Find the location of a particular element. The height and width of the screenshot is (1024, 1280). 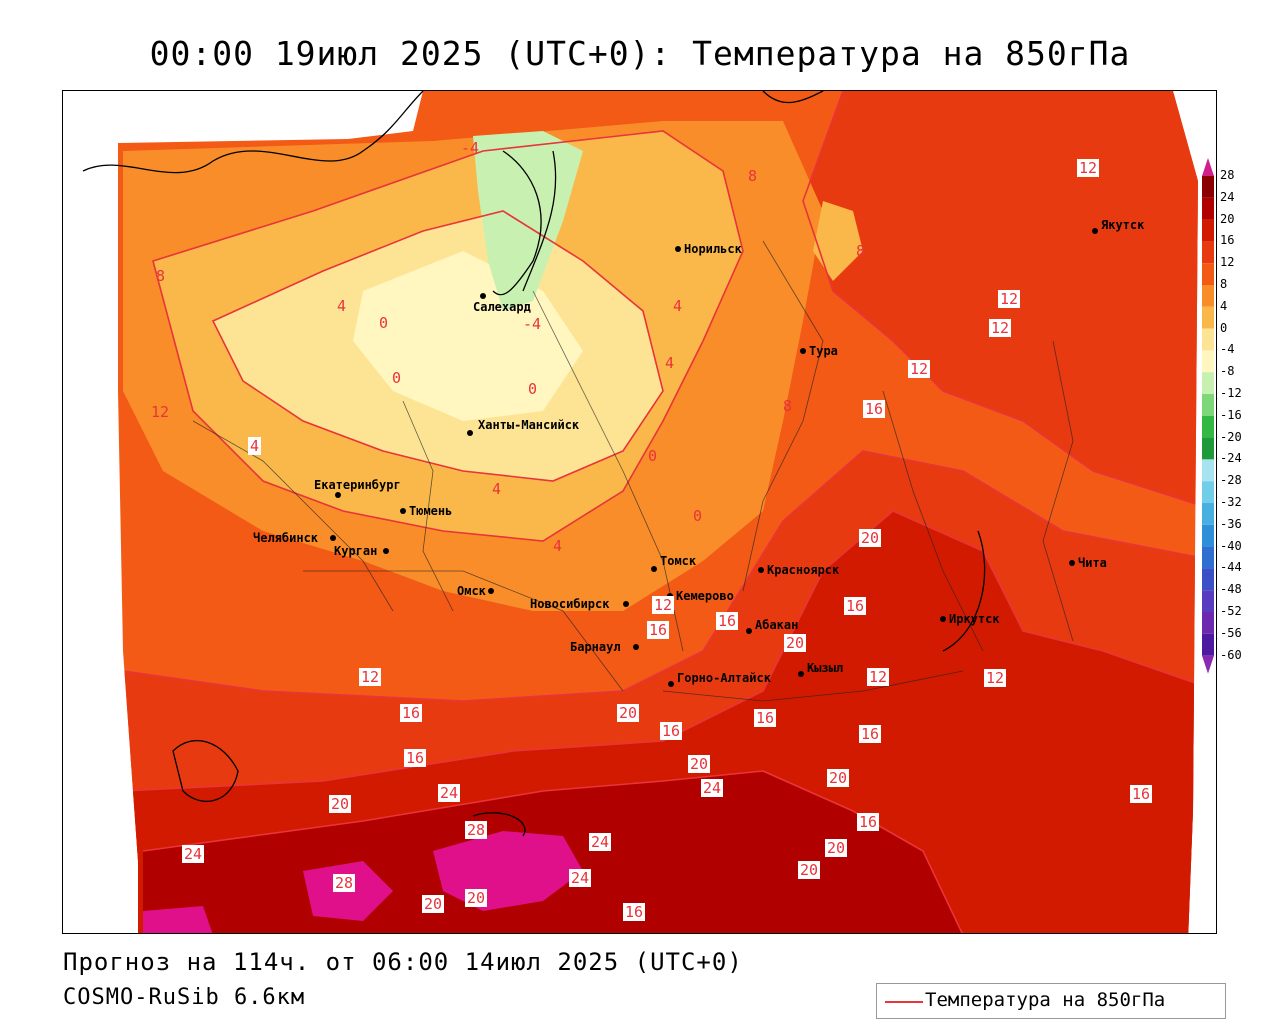

legend-line-swatch is located at coordinates (904, 1002).